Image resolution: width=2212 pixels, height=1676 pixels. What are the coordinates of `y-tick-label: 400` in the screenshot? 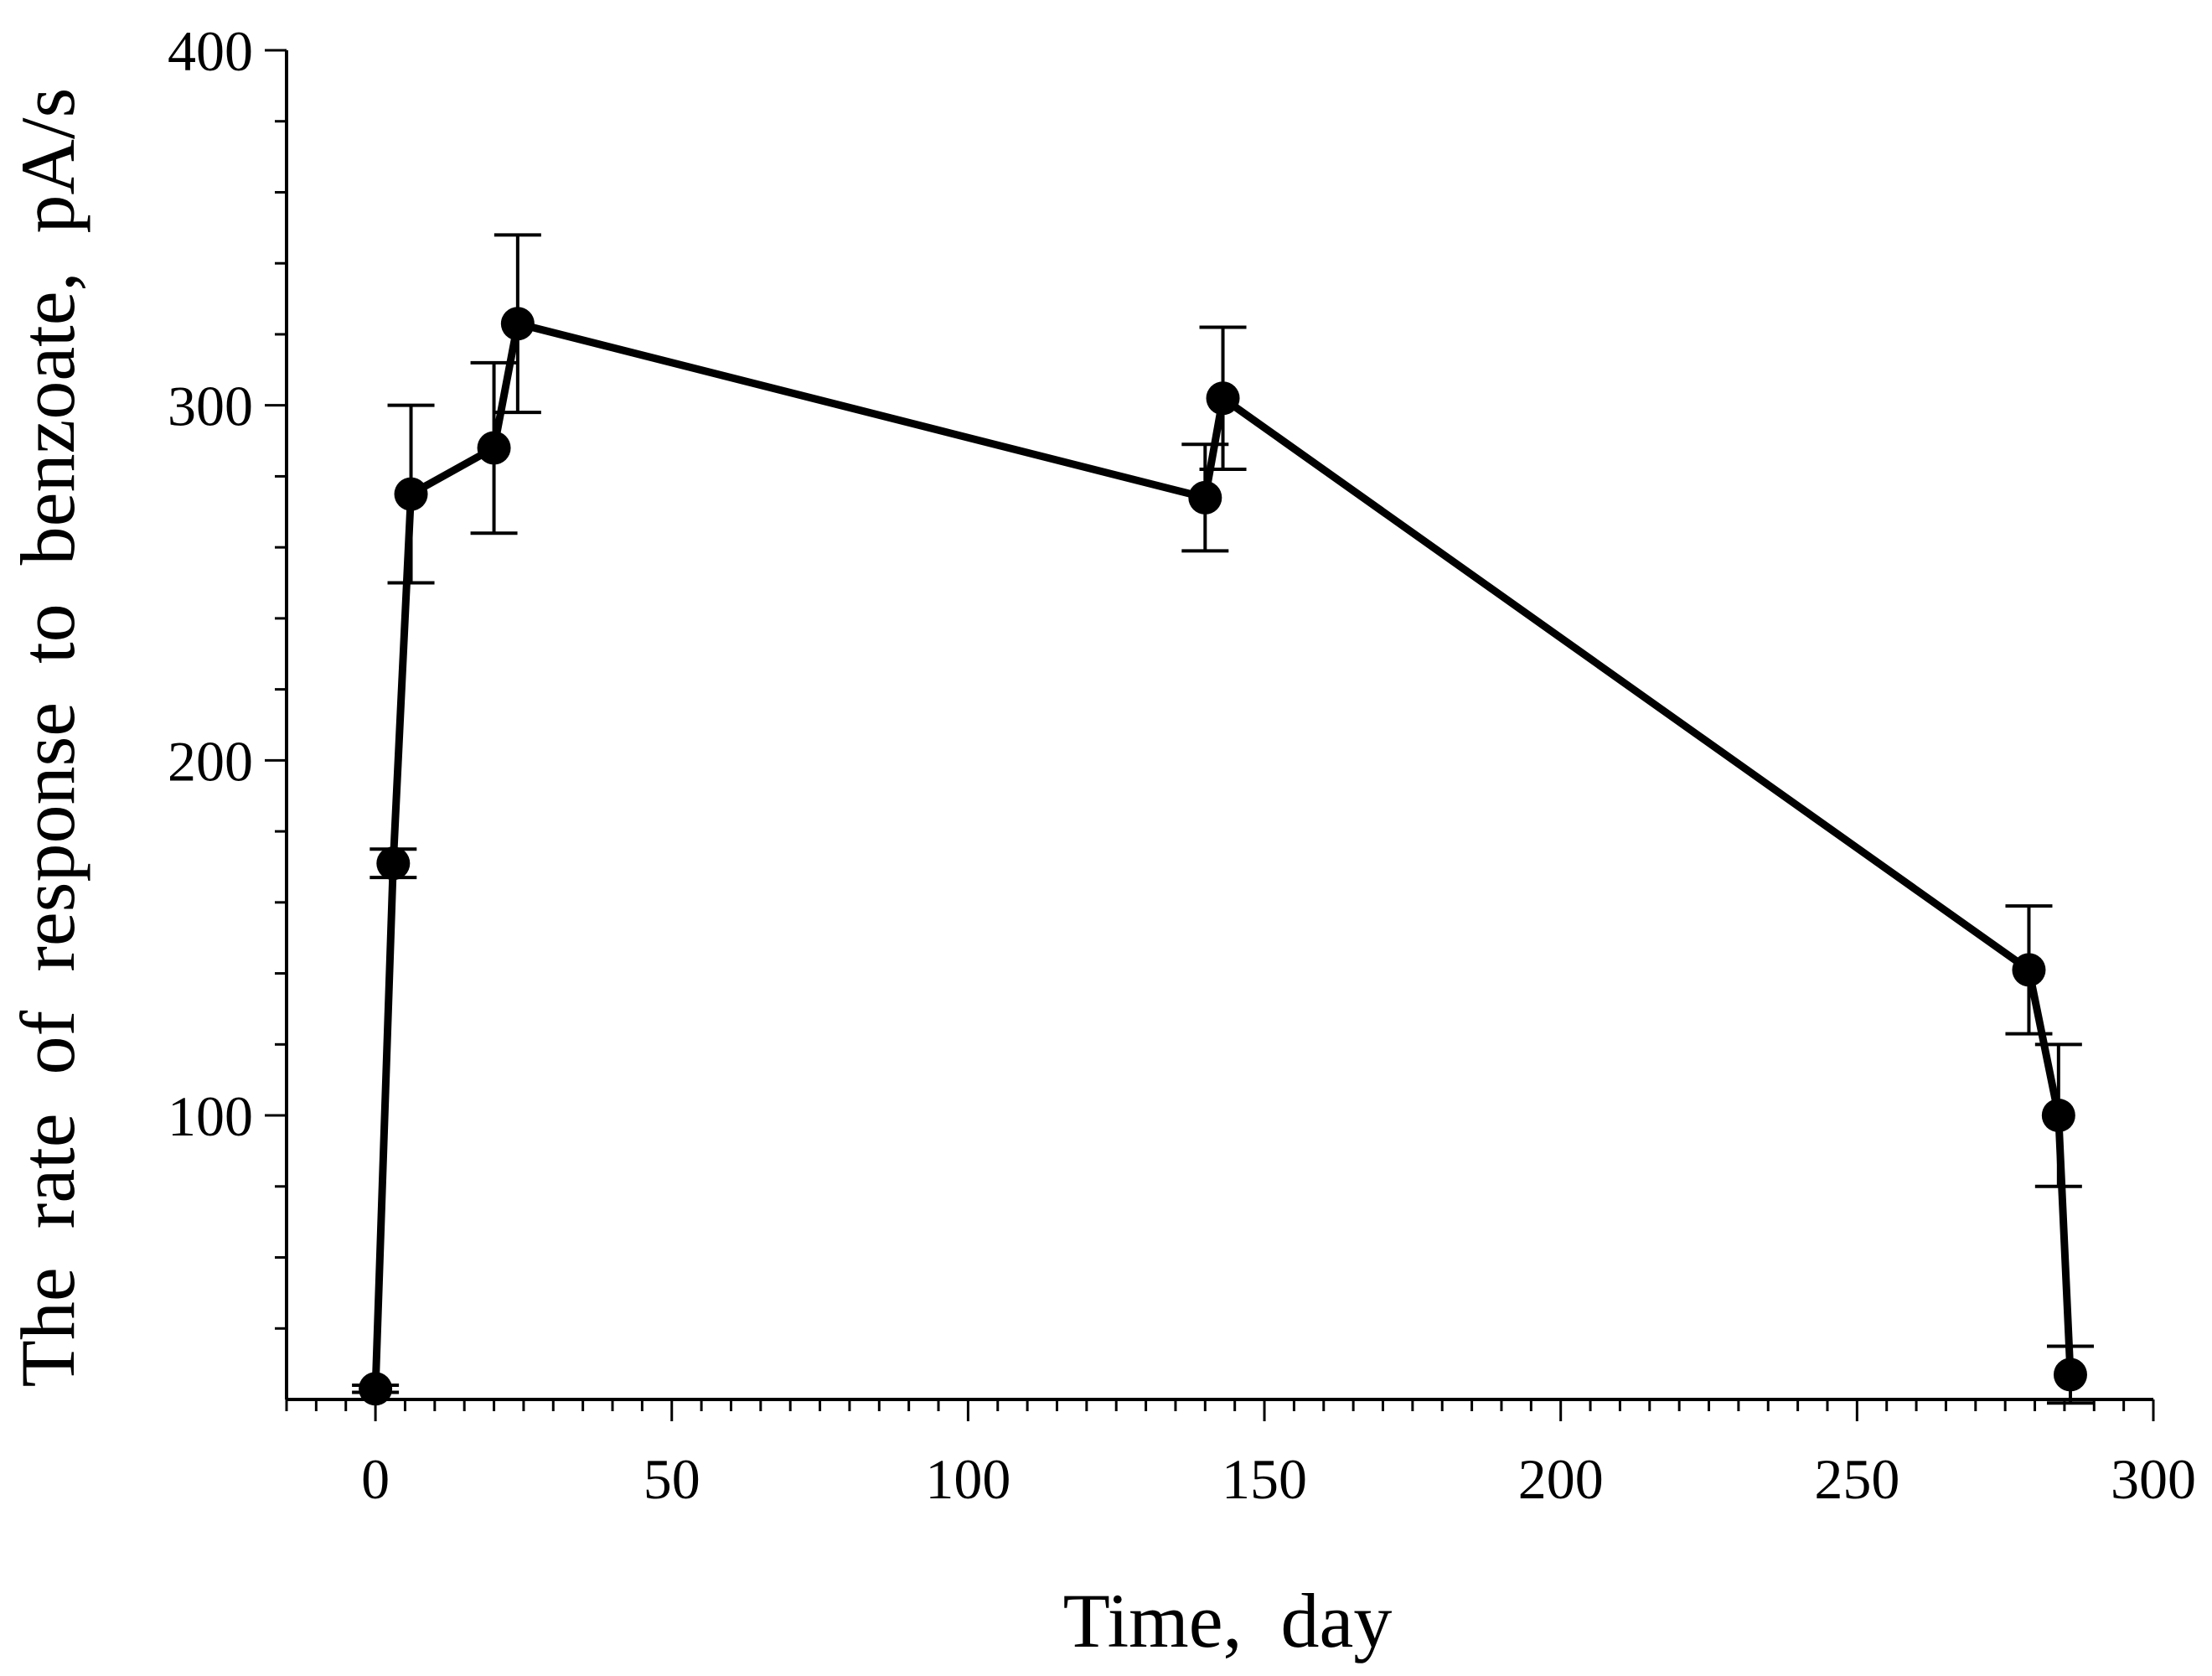 It's located at (210, 51).